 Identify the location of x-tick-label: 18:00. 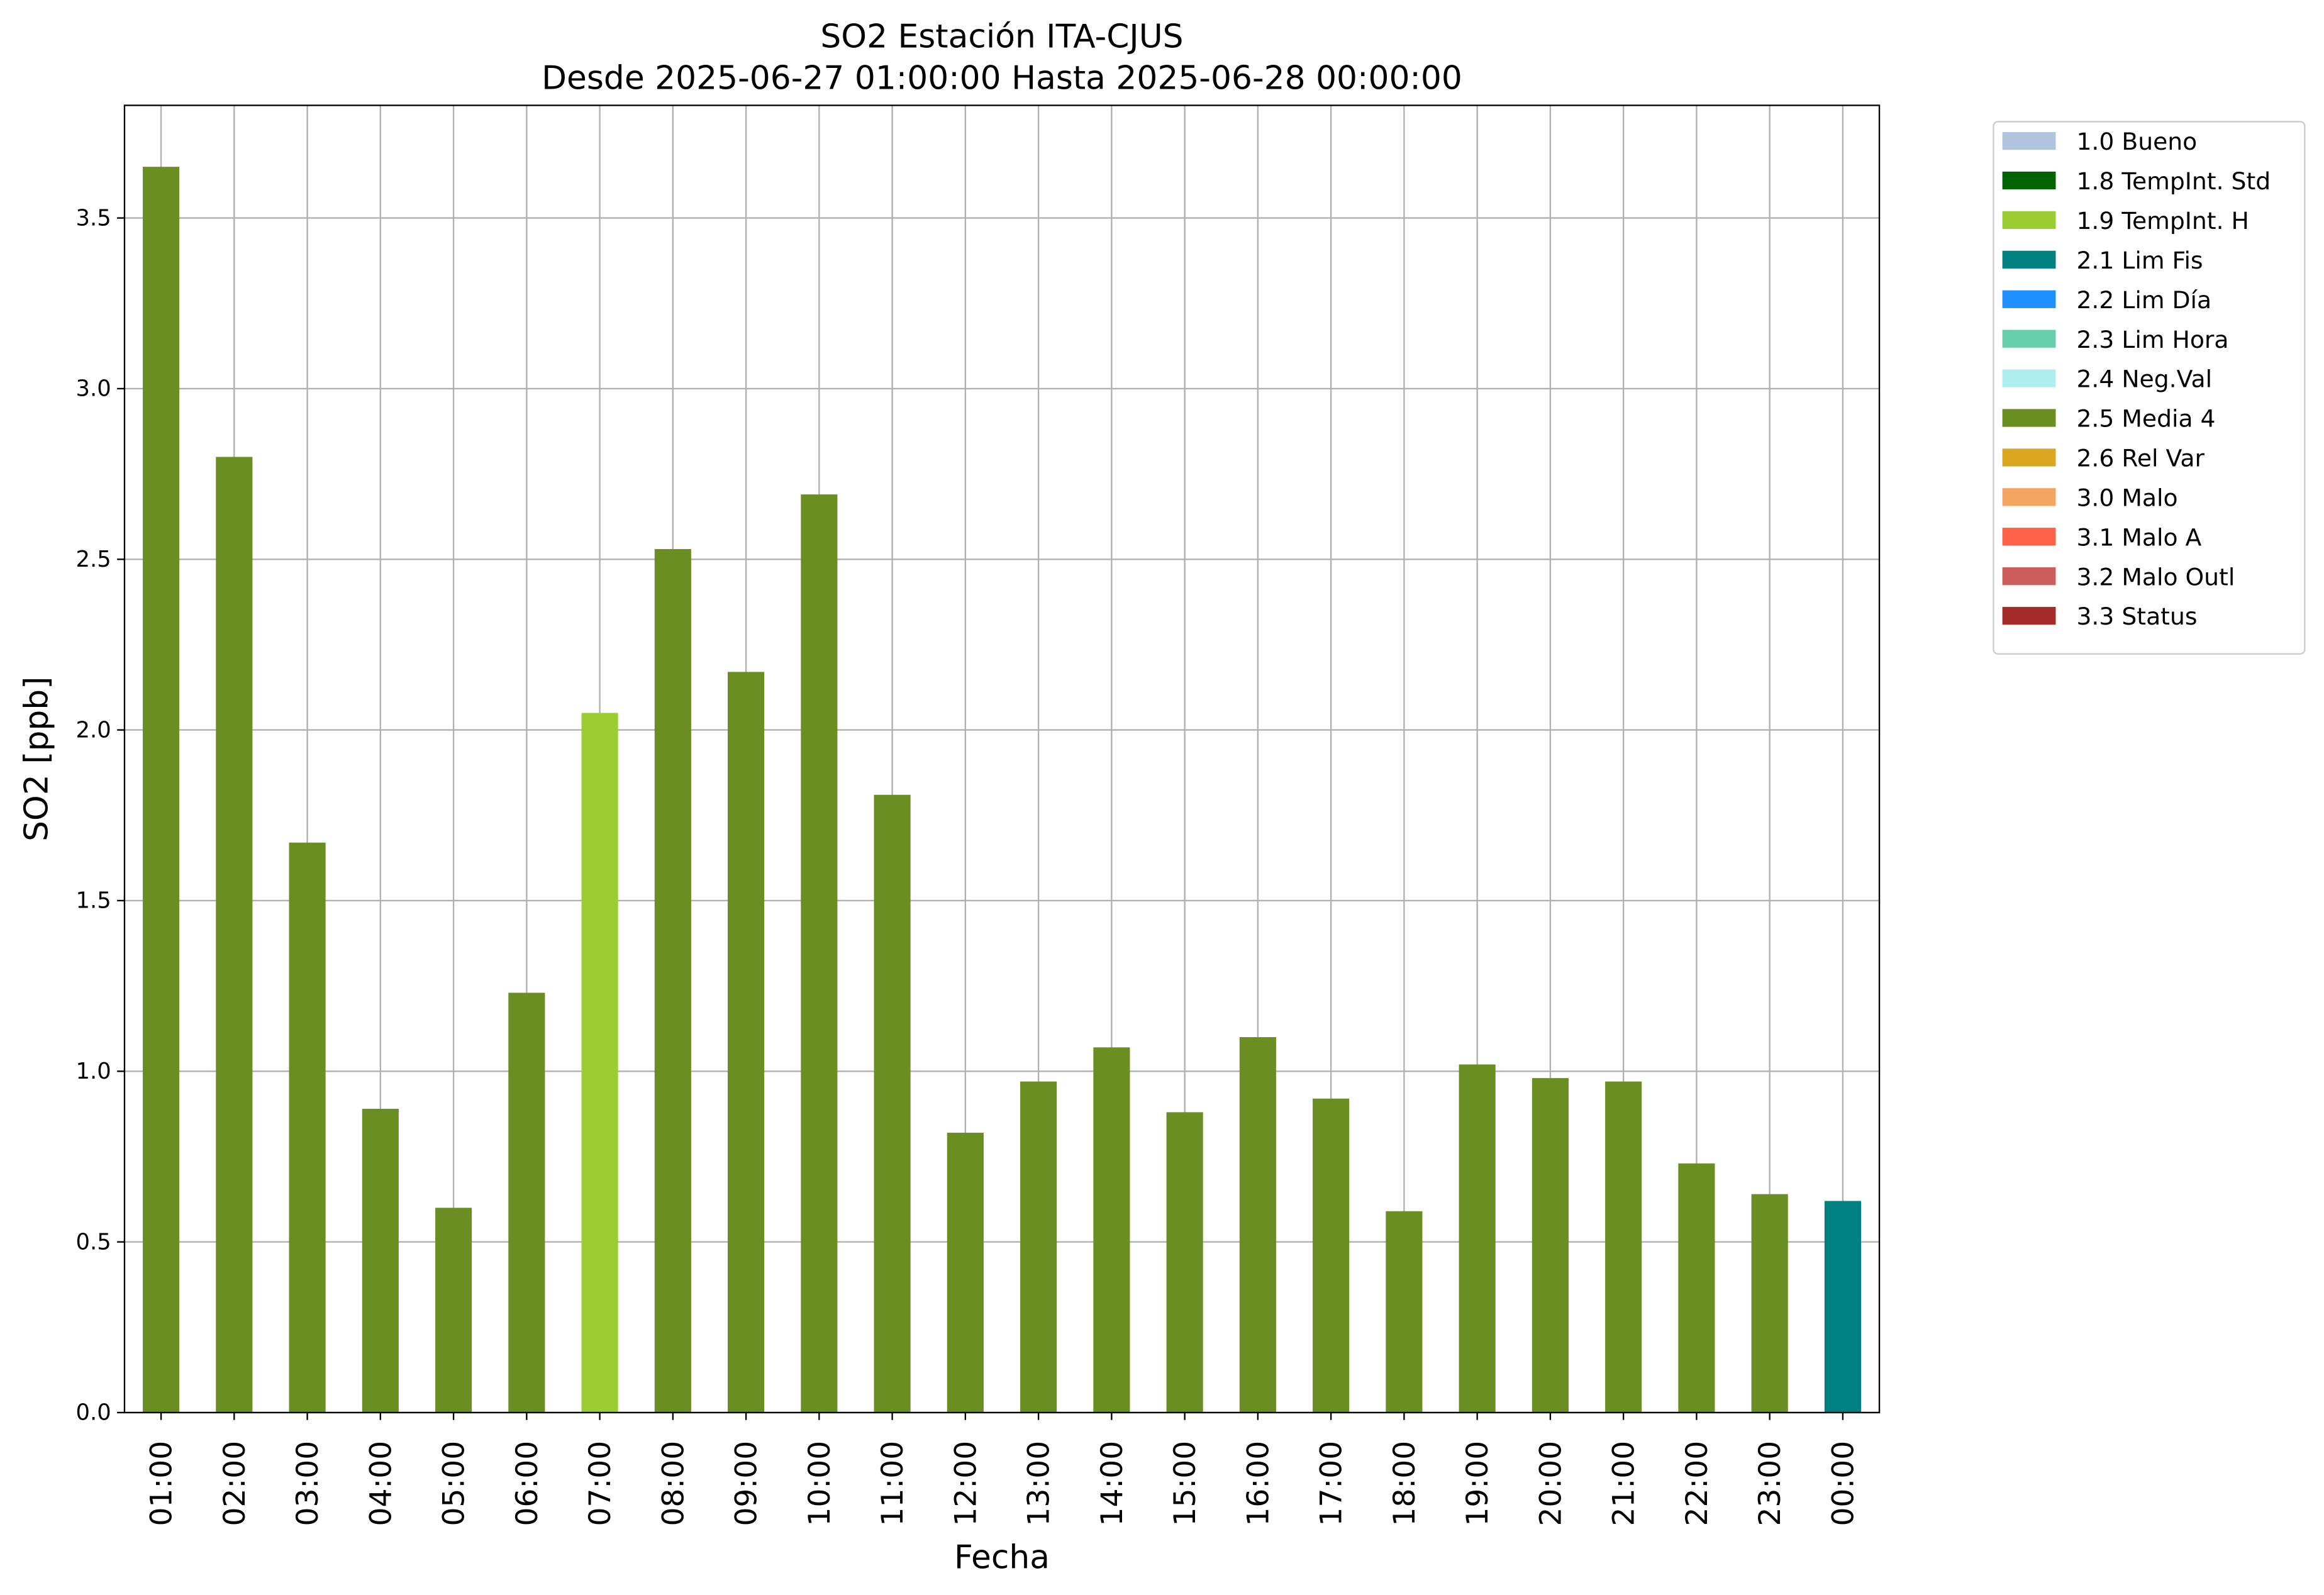
(1404, 1483).